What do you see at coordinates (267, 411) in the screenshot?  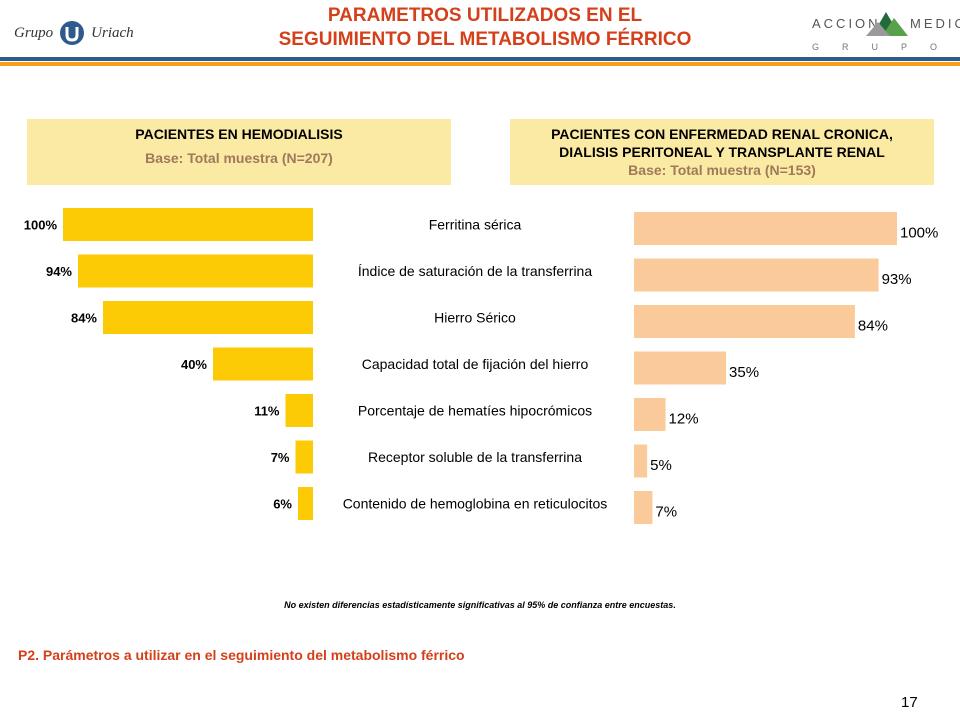 I see `value-label-hemodialisis-4: 11%` at bounding box center [267, 411].